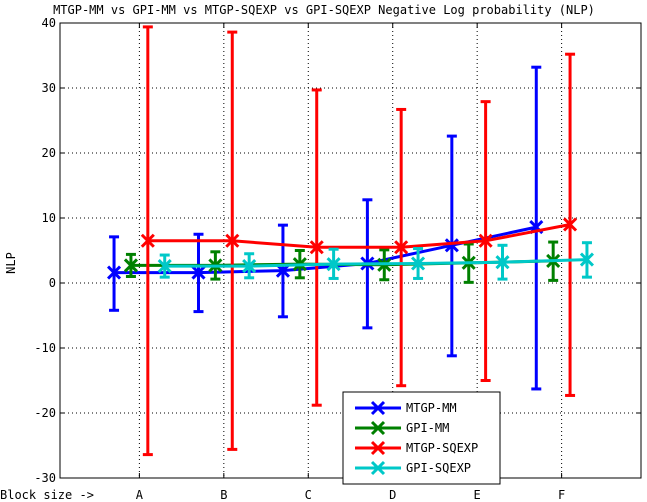 Image resolution: width=647 pixels, height=502 pixels. I want to click on x-tick-label: B, so click(223, 495).